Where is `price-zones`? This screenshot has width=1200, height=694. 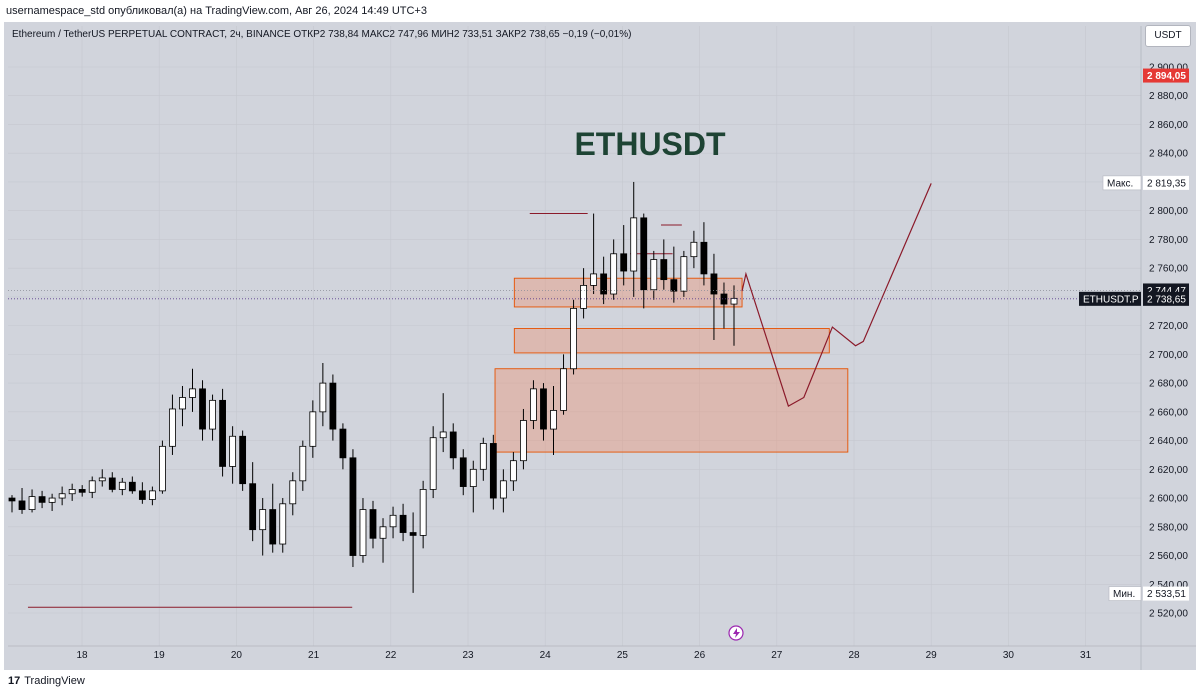 price-zones is located at coordinates (671, 365).